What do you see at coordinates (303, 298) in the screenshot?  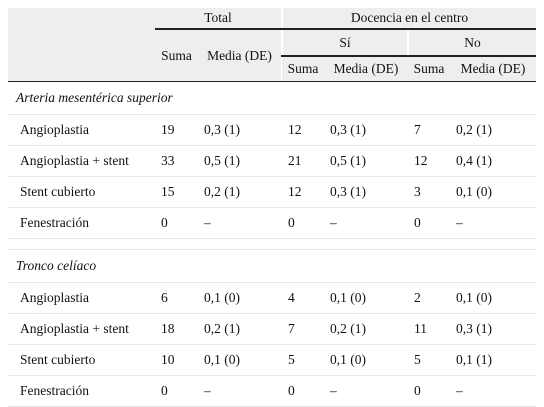 I see `cell: 4` at bounding box center [303, 298].